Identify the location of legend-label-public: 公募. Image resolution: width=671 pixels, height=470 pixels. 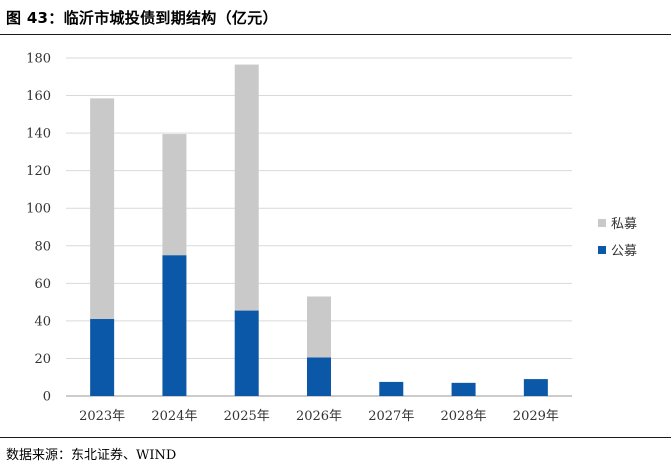
(624, 251).